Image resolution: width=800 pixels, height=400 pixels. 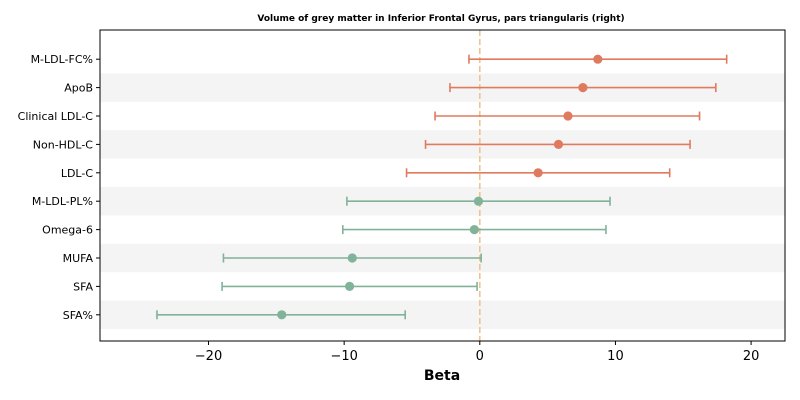 What do you see at coordinates (62, 59) in the screenshot?
I see `y-tick-label: M-LDL-FC%` at bounding box center [62, 59].